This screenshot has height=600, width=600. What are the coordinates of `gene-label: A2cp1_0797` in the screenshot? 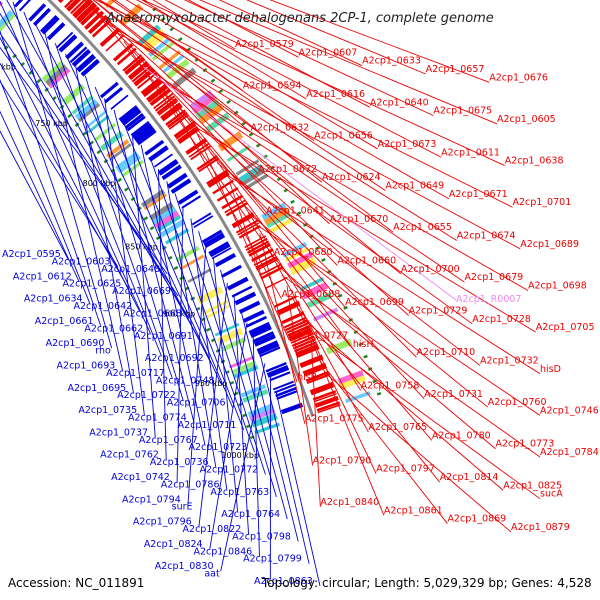 It's located at (405, 469).